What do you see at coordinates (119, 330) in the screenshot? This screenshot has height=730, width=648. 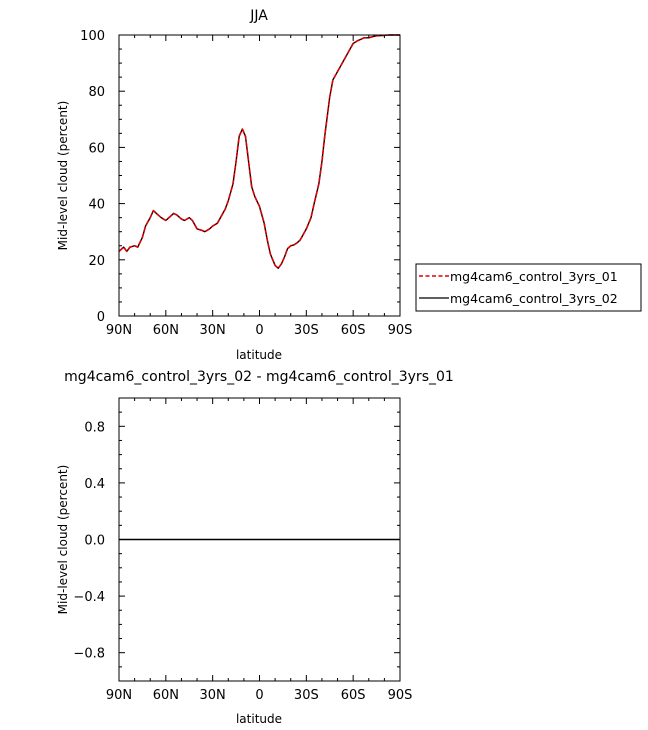 I see `top-x-tick-label: 90N` at bounding box center [119, 330].